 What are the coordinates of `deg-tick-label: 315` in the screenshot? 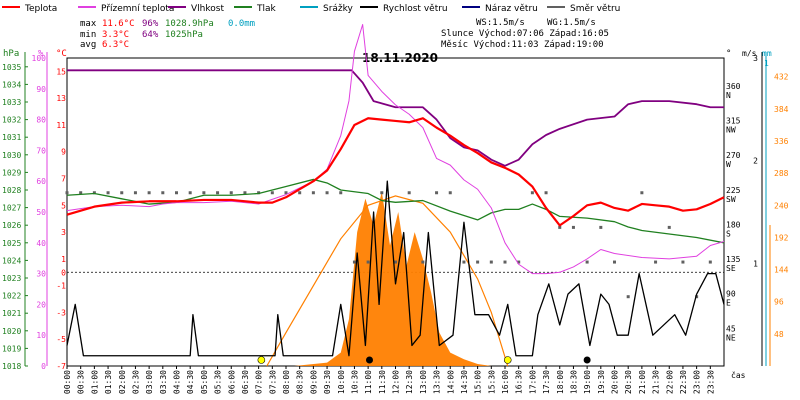 It's located at (733, 120).